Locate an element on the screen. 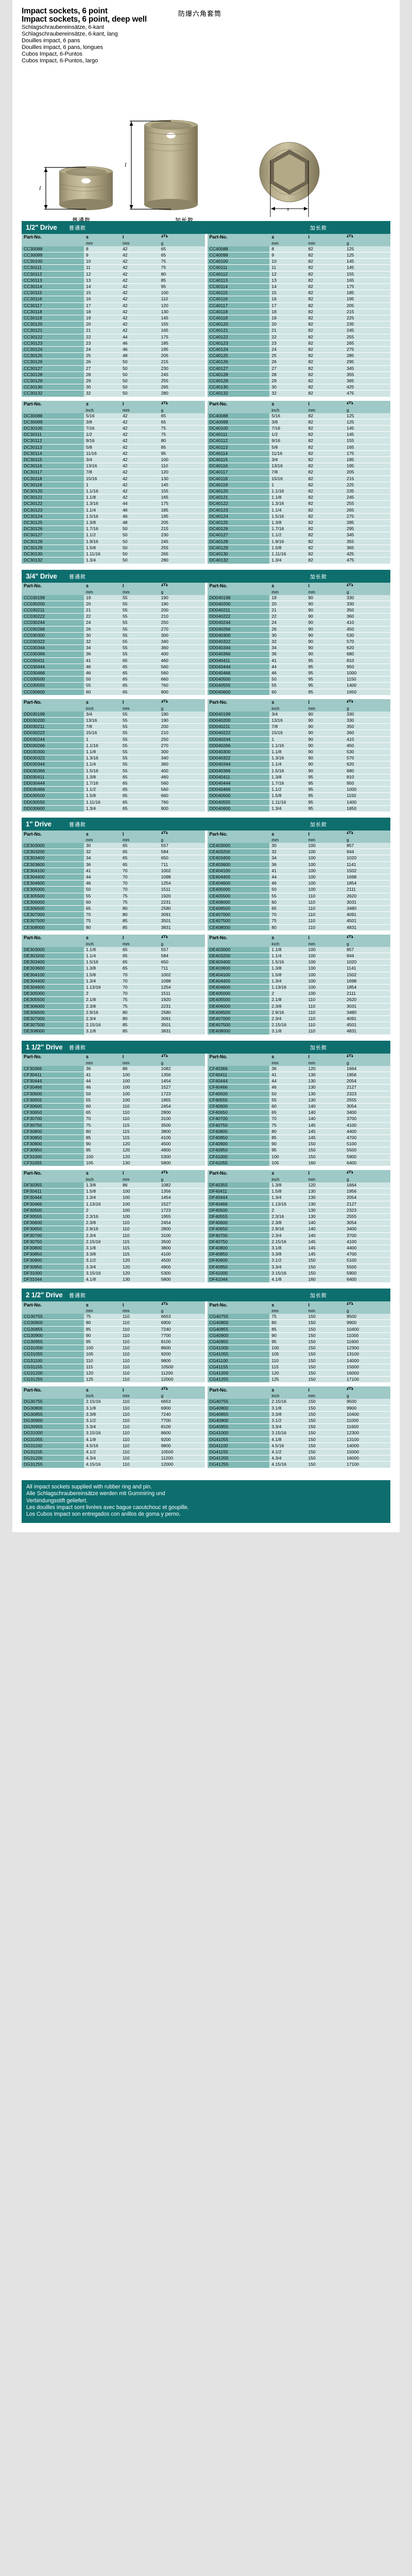 The image size is (412, 2576). table-row: DC30132 1.3/4 50 280 is located at coordinates (114, 560).